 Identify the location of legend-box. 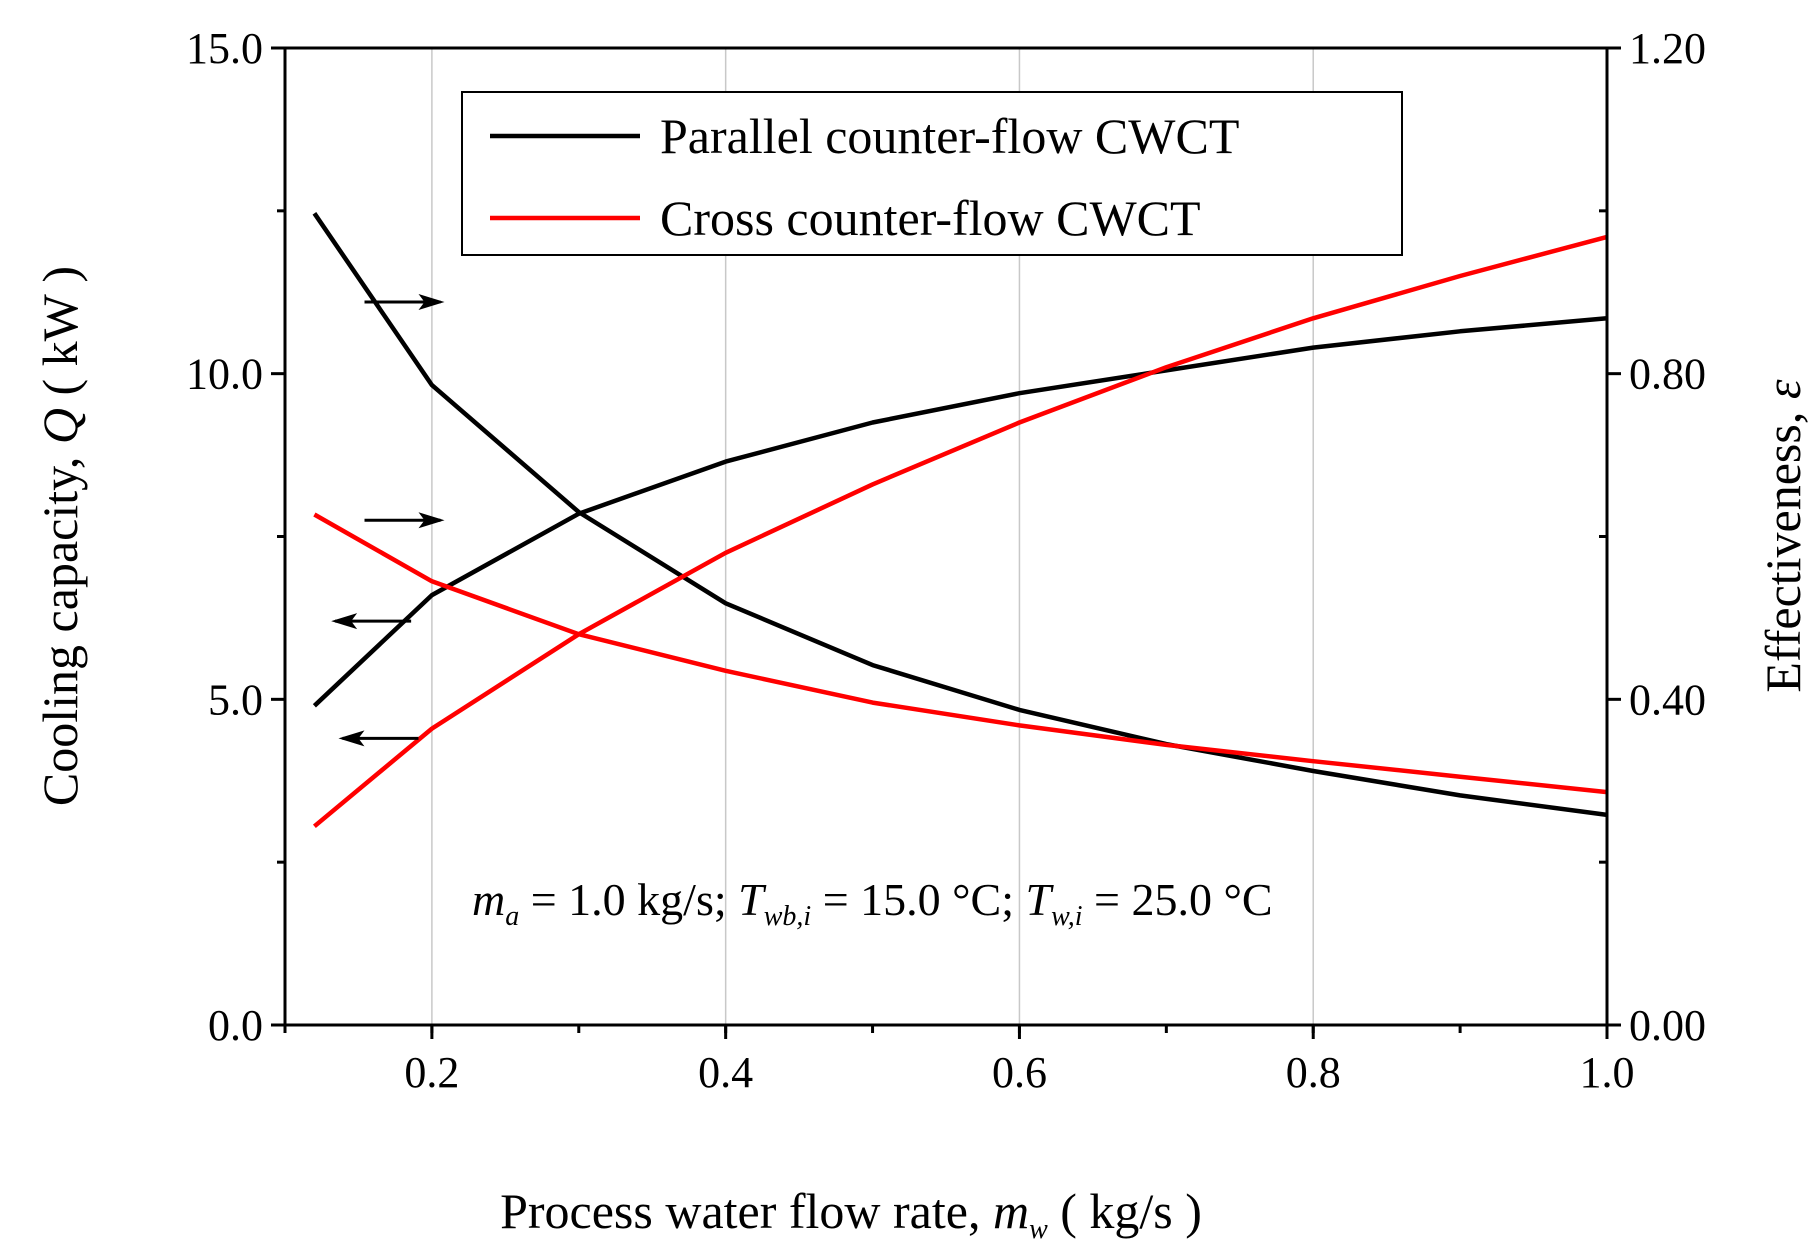
(932, 173).